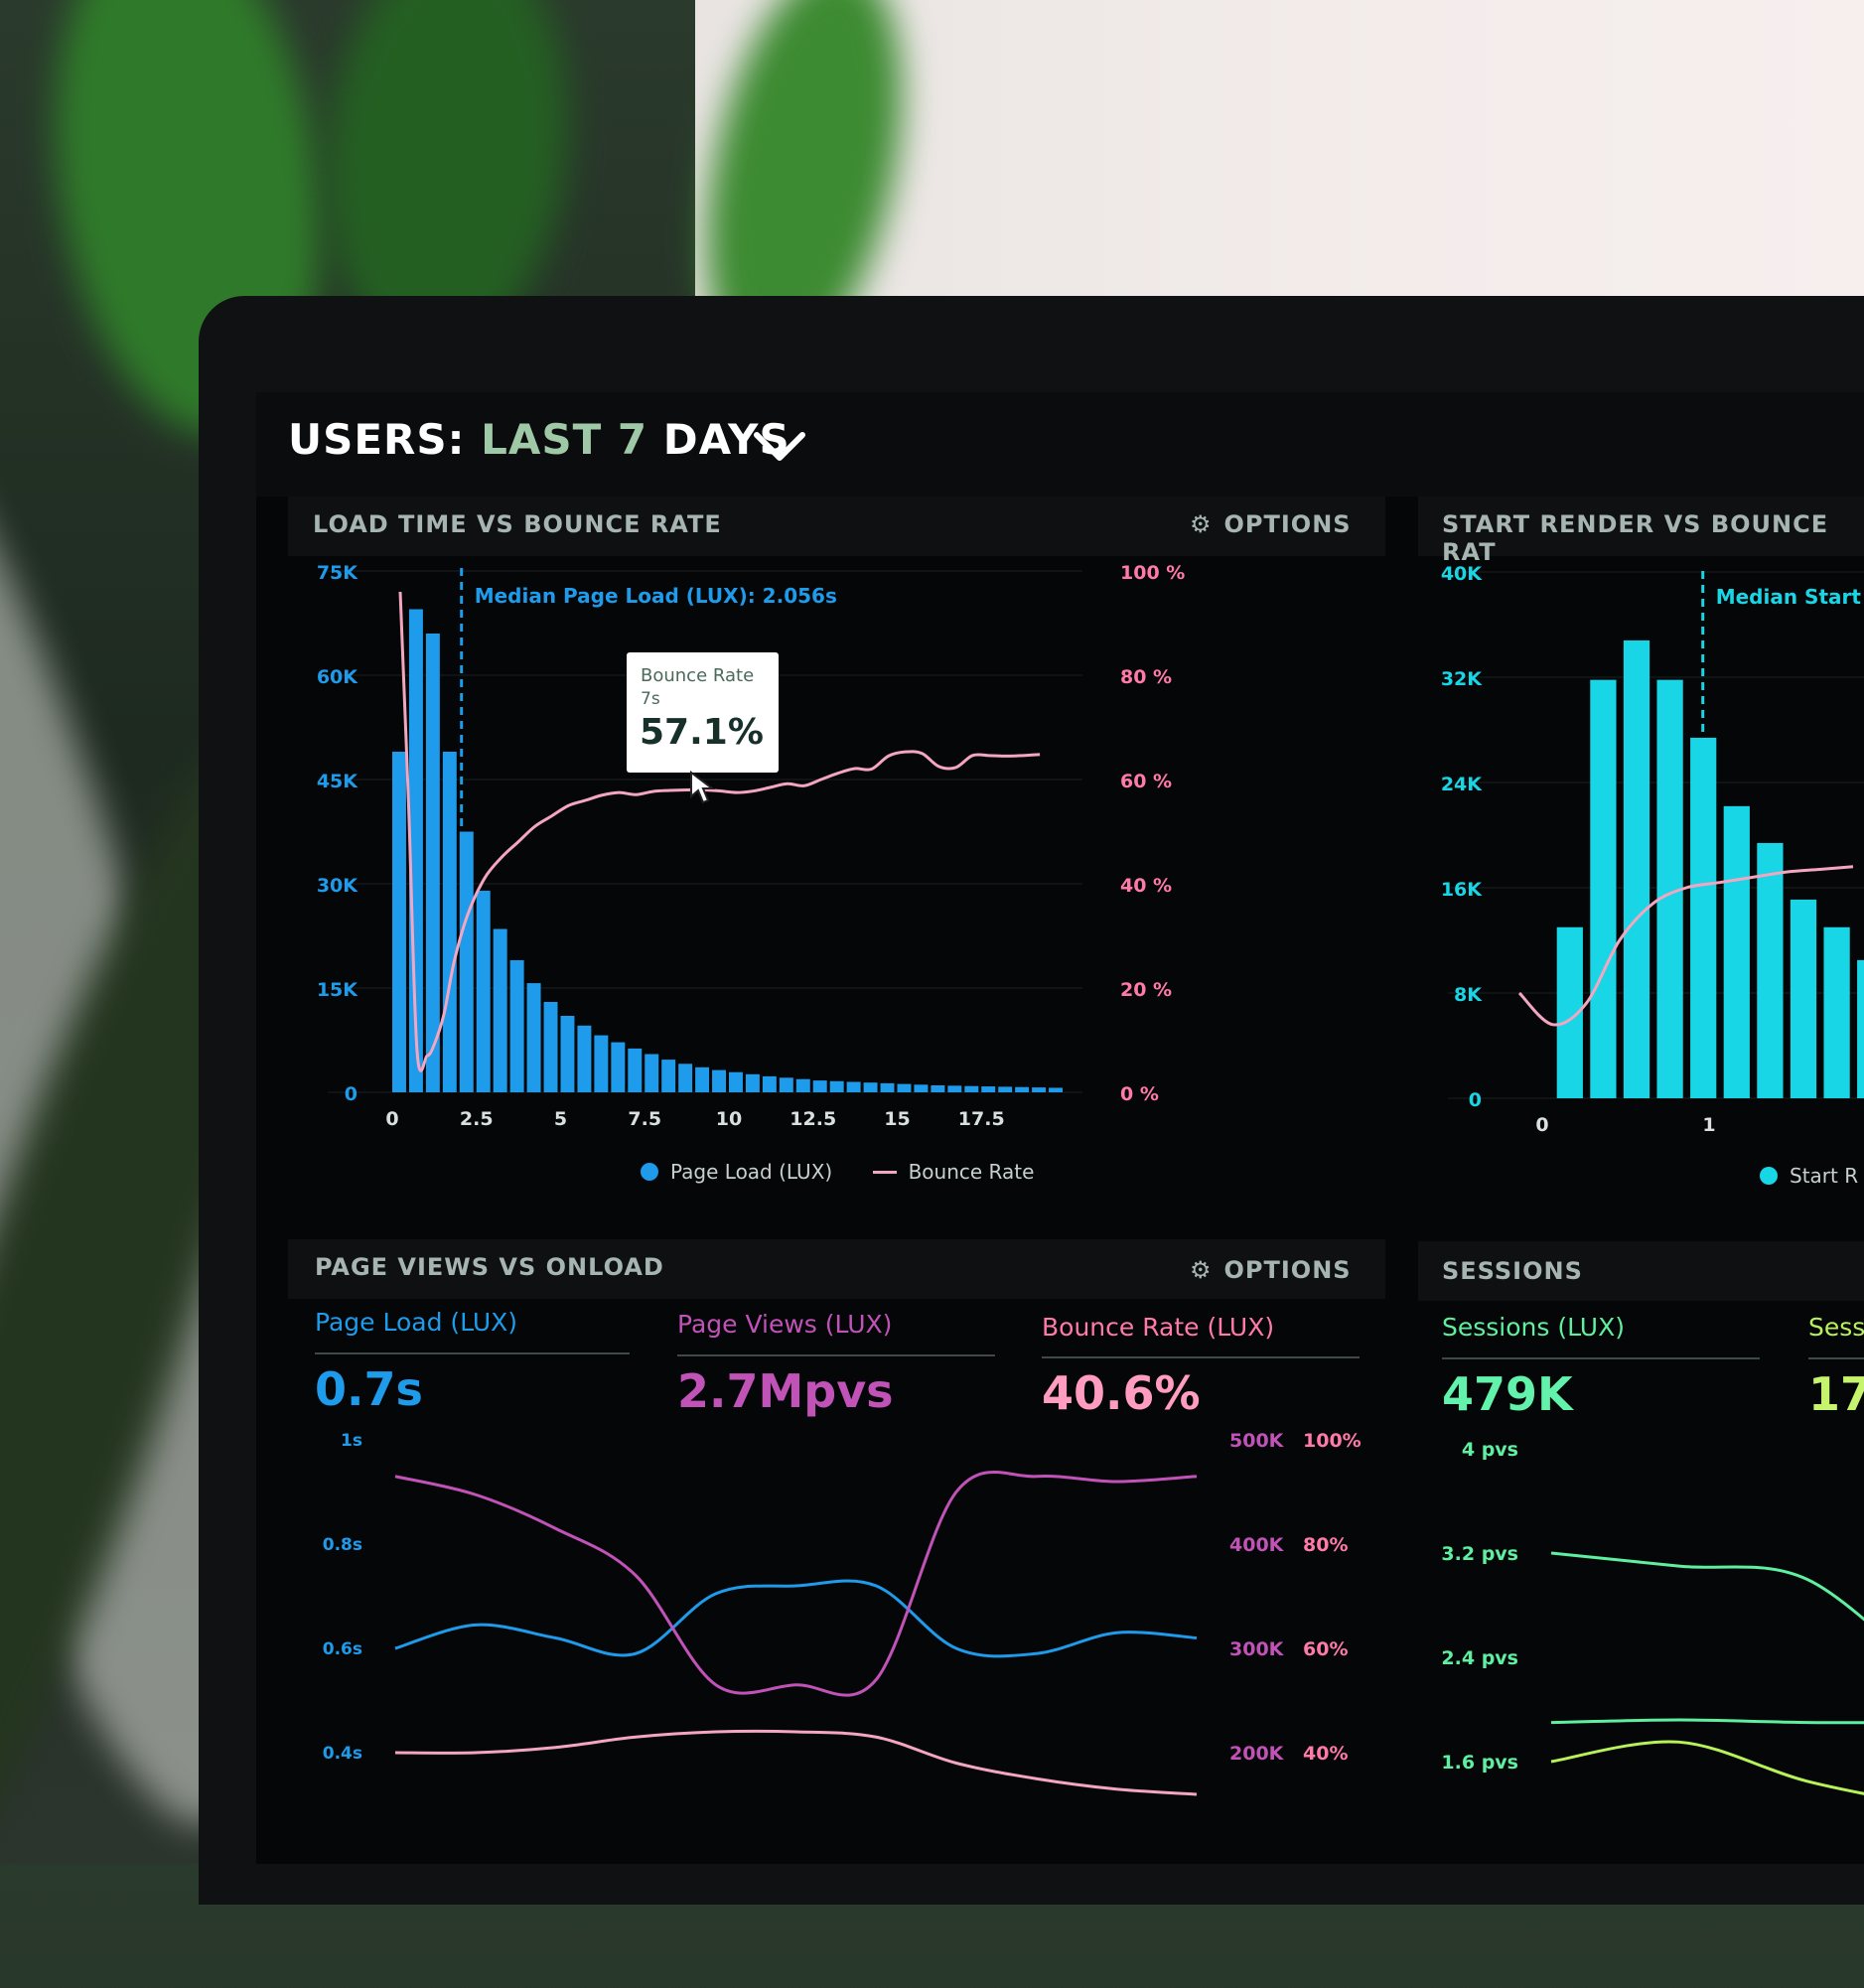 This screenshot has width=1864, height=1988. Describe the element at coordinates (1641, 1628) in the screenshot. I see `sessions-chart: 1.6 pvs 2.4 pvs 3.2 pvs 4 pvs` at that location.